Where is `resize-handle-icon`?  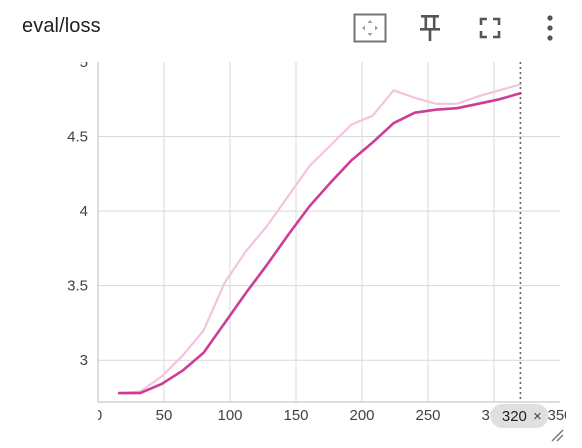 resize-handle-icon is located at coordinates (557, 435).